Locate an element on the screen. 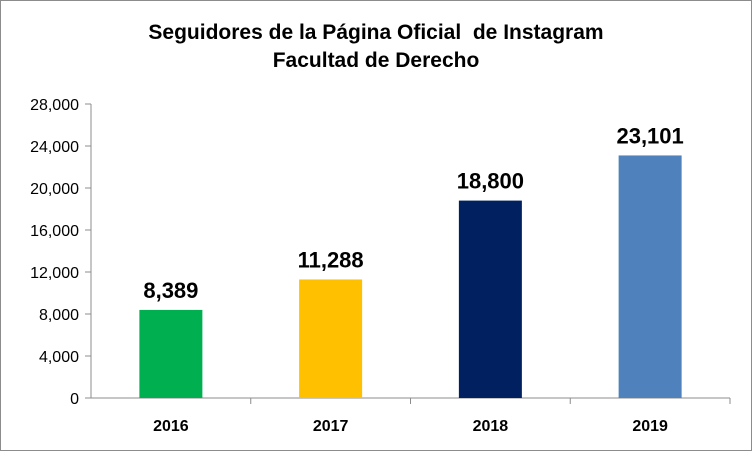  y-tick-label: 12,000 is located at coordinates (54, 273).